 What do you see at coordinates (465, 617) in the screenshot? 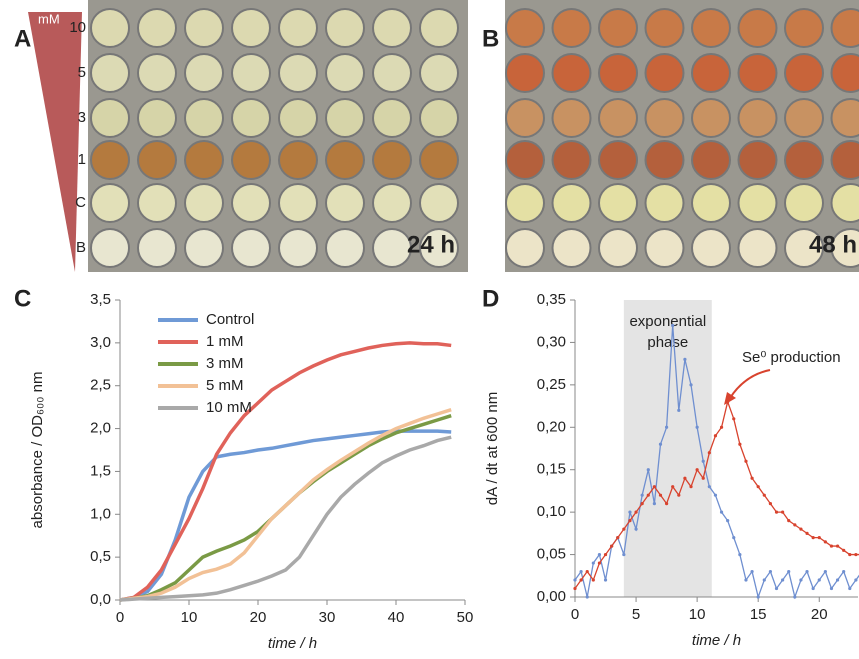
I see `x-tick-label: 50` at bounding box center [465, 617].